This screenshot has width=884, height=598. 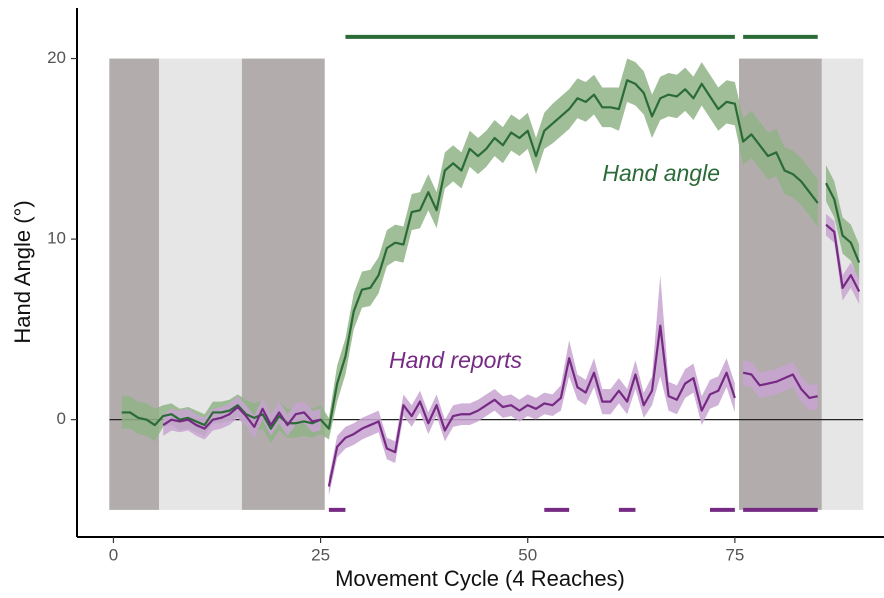 I want to click on x-tick-label: 75, so click(x=734, y=554).